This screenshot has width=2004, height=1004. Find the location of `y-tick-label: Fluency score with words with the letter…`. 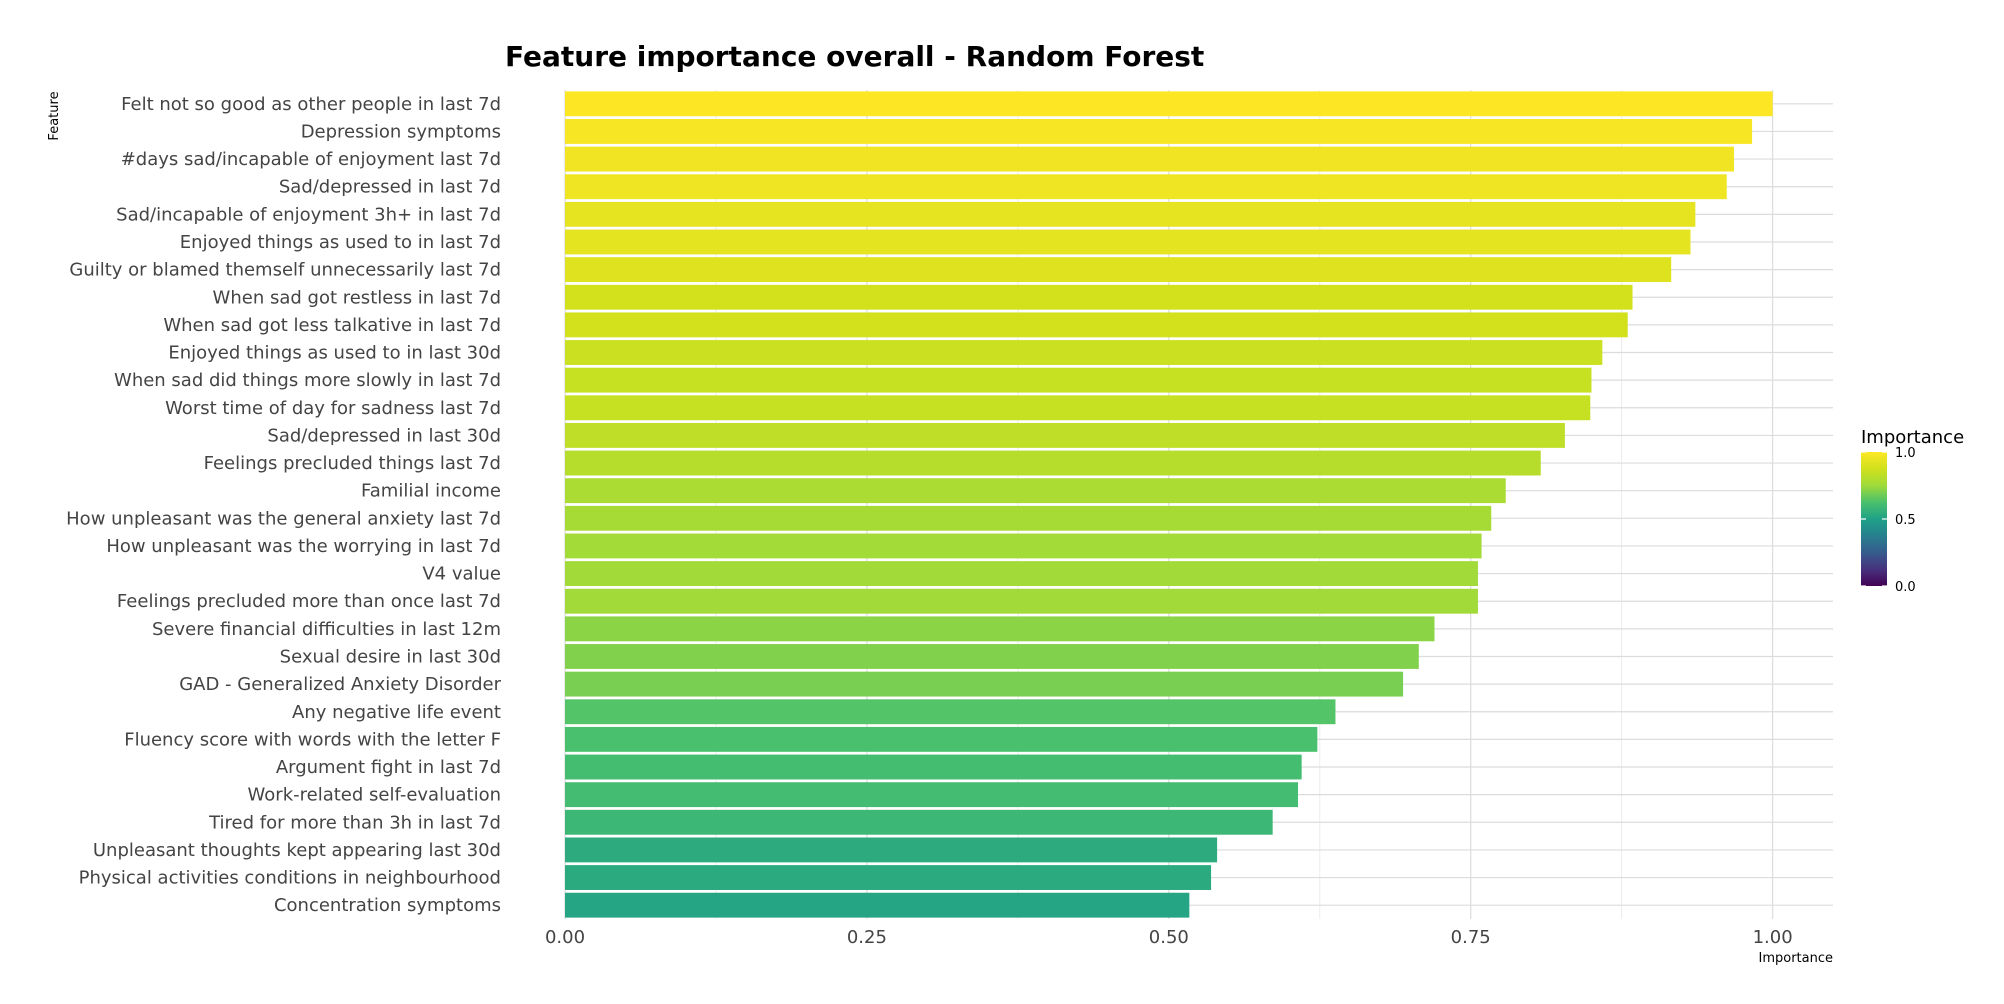

y-tick-label: Fluency score with words with the letter… is located at coordinates (312, 739).